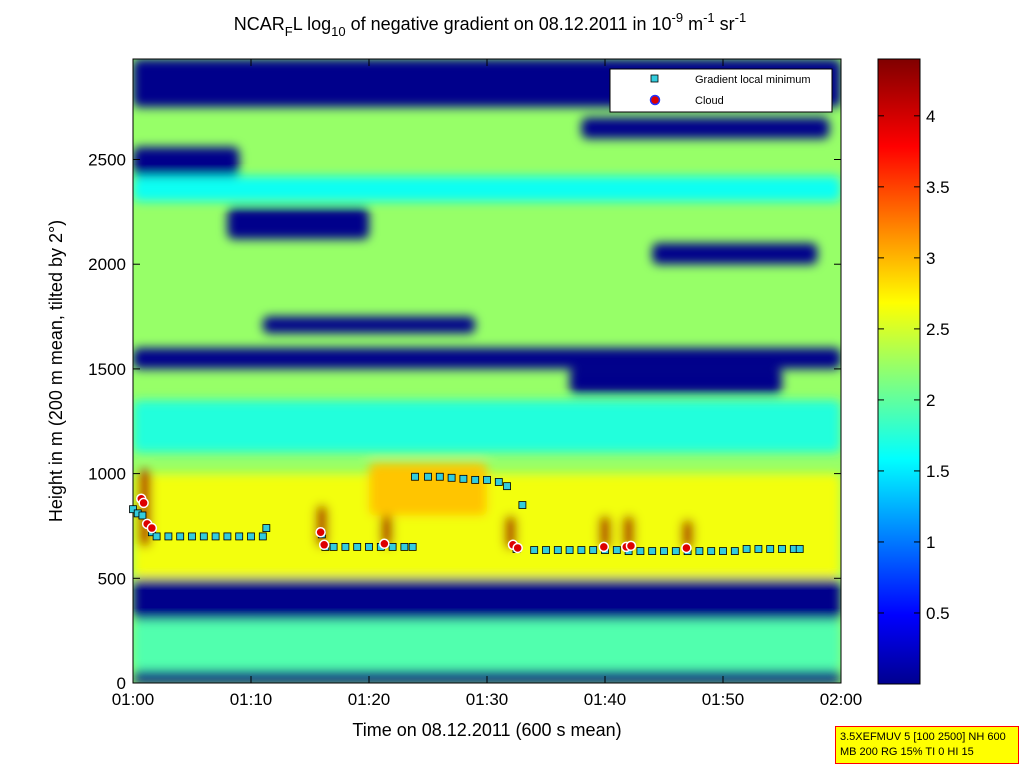 This screenshot has height=767, width=1023. What do you see at coordinates (930, 116) in the screenshot?
I see `colorbar-tick-label: 4` at bounding box center [930, 116].